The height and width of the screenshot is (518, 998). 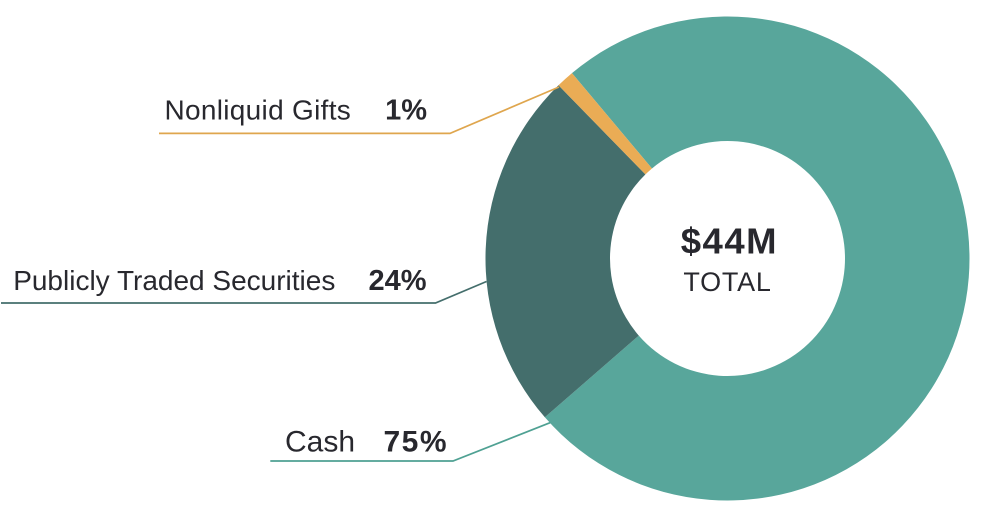 I want to click on svg-text: Nonliquid Gifts, so click(x=258, y=110).